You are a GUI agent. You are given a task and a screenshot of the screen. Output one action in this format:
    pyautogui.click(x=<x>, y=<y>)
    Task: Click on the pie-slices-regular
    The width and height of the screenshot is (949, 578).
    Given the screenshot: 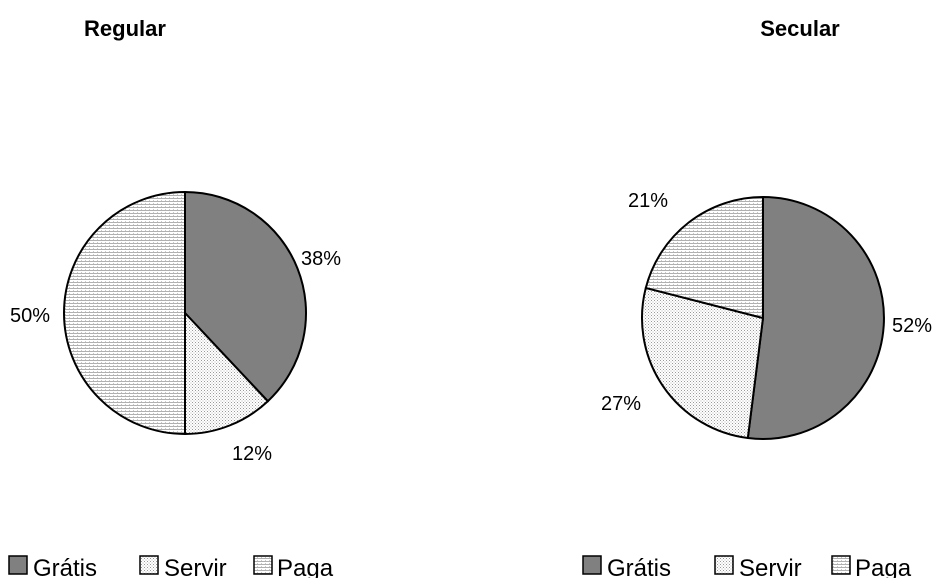 What is the action you would take?
    pyautogui.click(x=185, y=313)
    